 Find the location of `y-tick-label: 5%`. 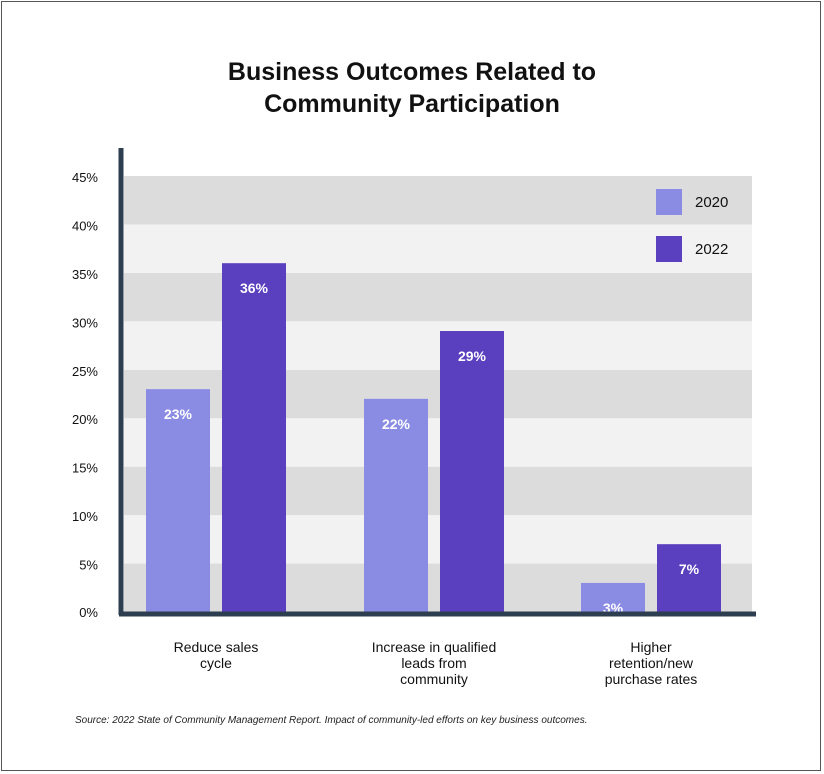

y-tick-label: 5% is located at coordinates (88, 565).